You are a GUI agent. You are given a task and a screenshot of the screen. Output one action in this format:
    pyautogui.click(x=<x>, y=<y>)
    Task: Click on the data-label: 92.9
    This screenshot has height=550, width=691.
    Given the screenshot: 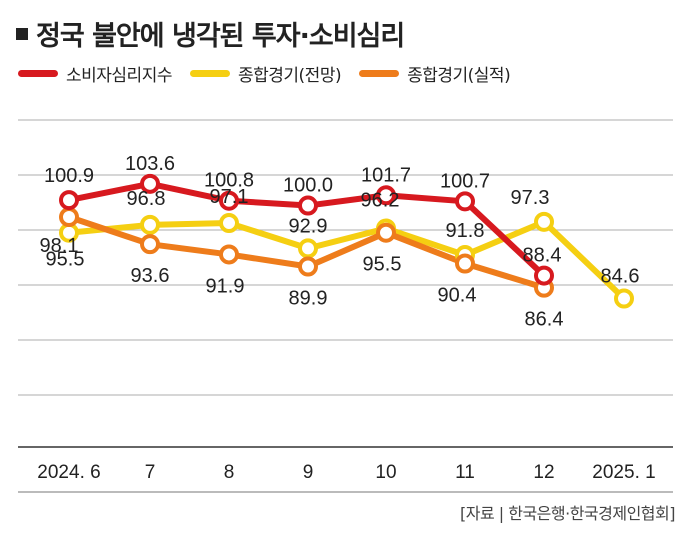 What is the action you would take?
    pyautogui.click(x=308, y=226)
    